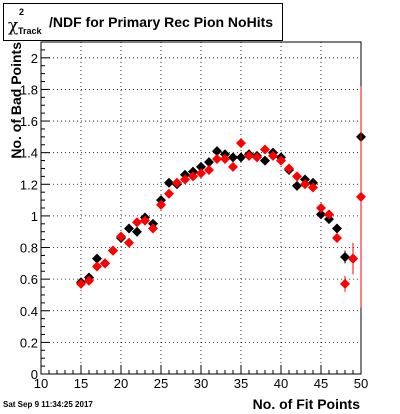  What do you see at coordinates (281, 383) in the screenshot?
I see `x-tick-label: 40` at bounding box center [281, 383].